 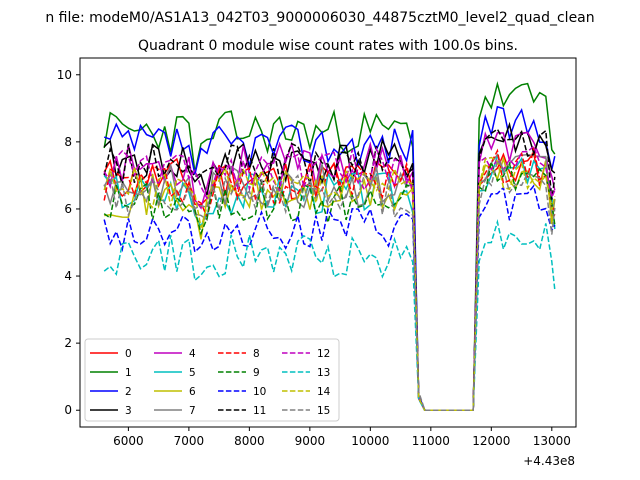 What do you see at coordinates (549, 461) in the screenshot?
I see `x-offset-label: +4.43e8` at bounding box center [549, 461].